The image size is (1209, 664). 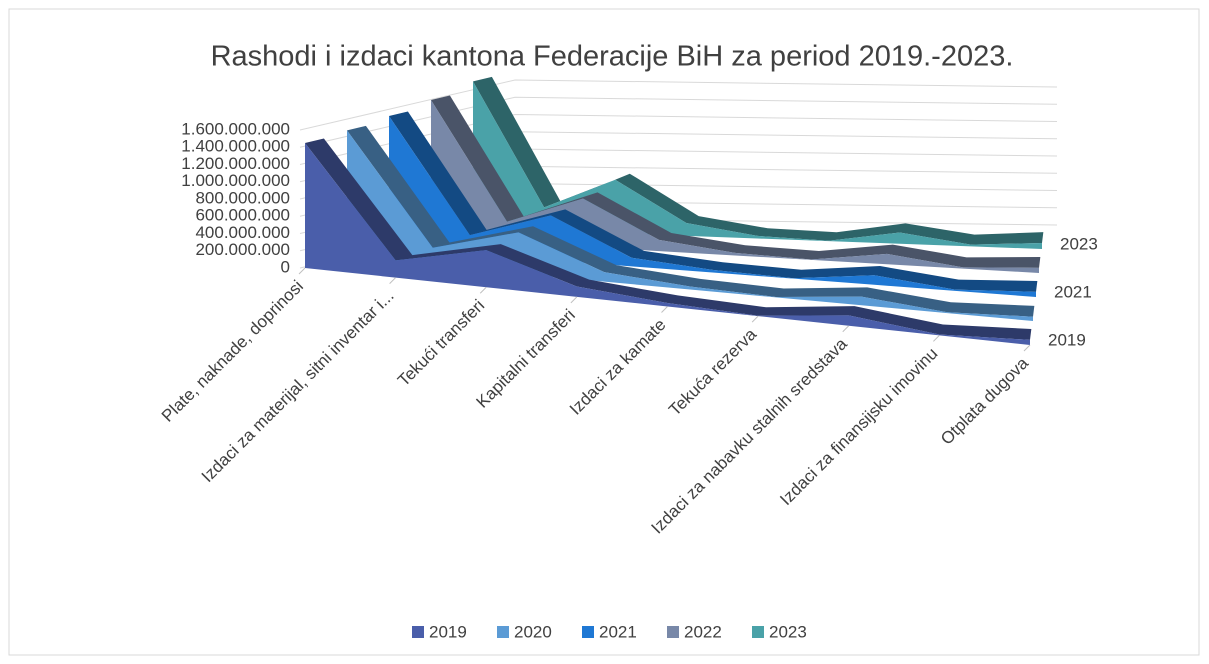 What do you see at coordinates (242, 197) in the screenshot?
I see `y-tick-label: 800.000.000` at bounding box center [242, 197].